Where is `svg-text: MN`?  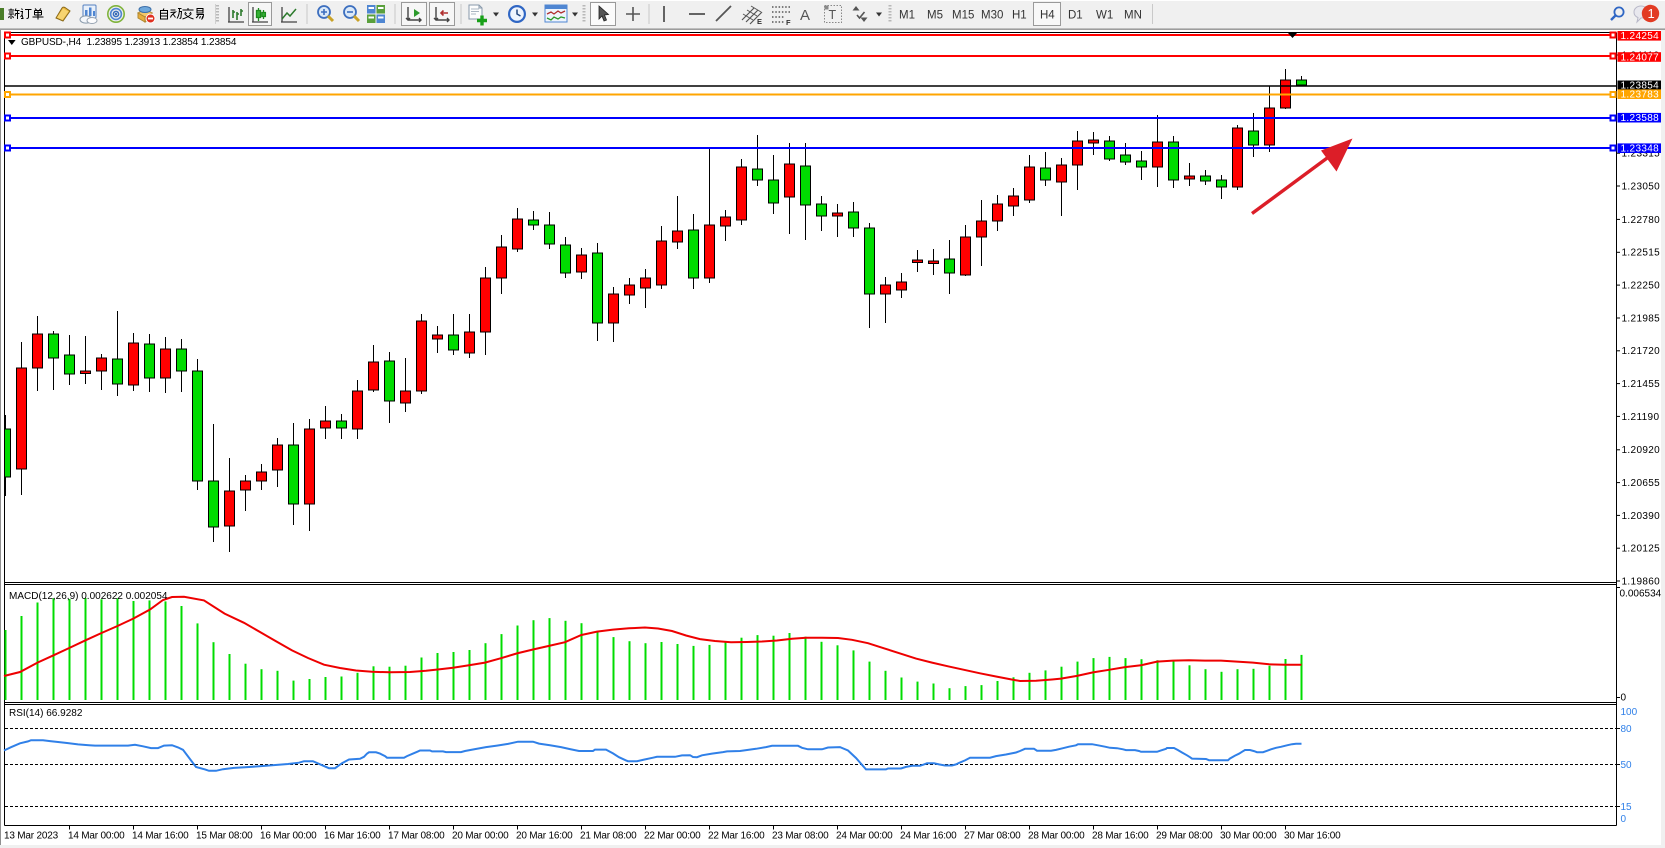 svg-text: MN is located at coordinates (1133, 16).